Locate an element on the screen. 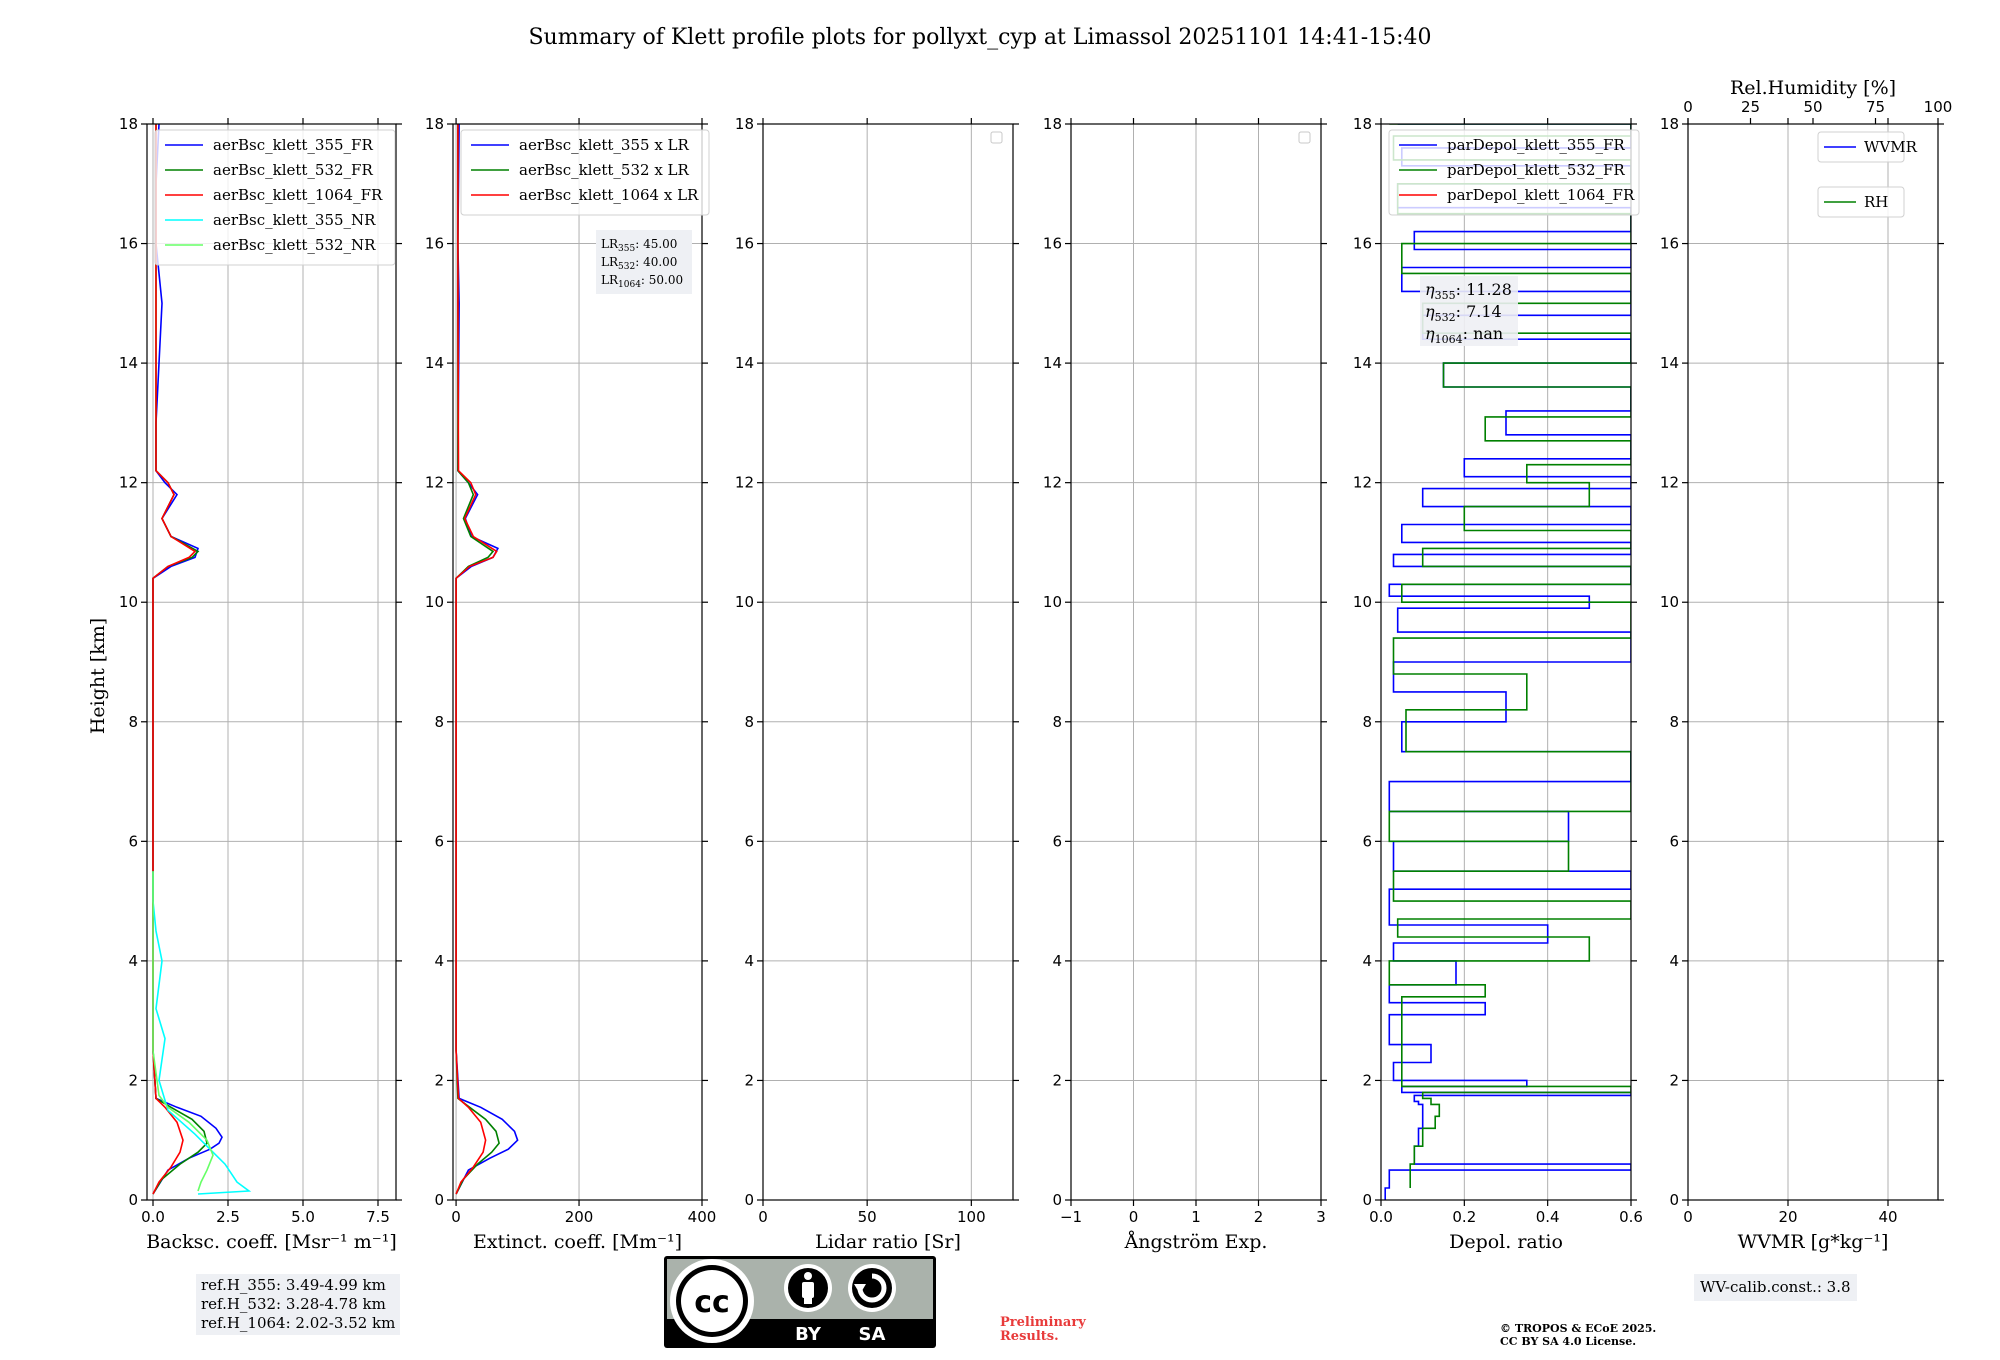 This screenshot has height=1360, width=2000. eta-1064: η1064: nan is located at coordinates (1464, 335).